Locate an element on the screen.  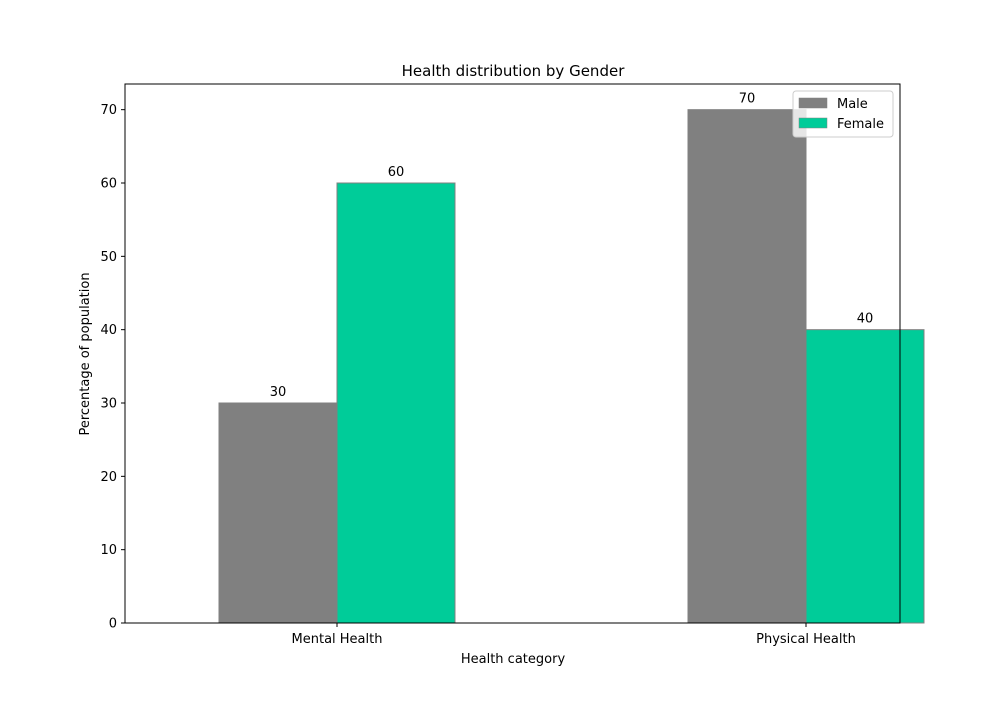
x-tick-label: Physical Health is located at coordinates (806, 639).